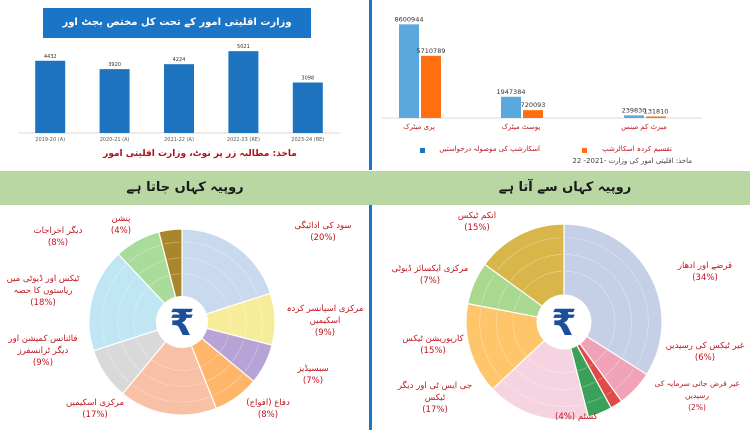 The width and height of the screenshot is (750, 430). I want to click on scholarship-bar-value: 131810, so click(656, 112).